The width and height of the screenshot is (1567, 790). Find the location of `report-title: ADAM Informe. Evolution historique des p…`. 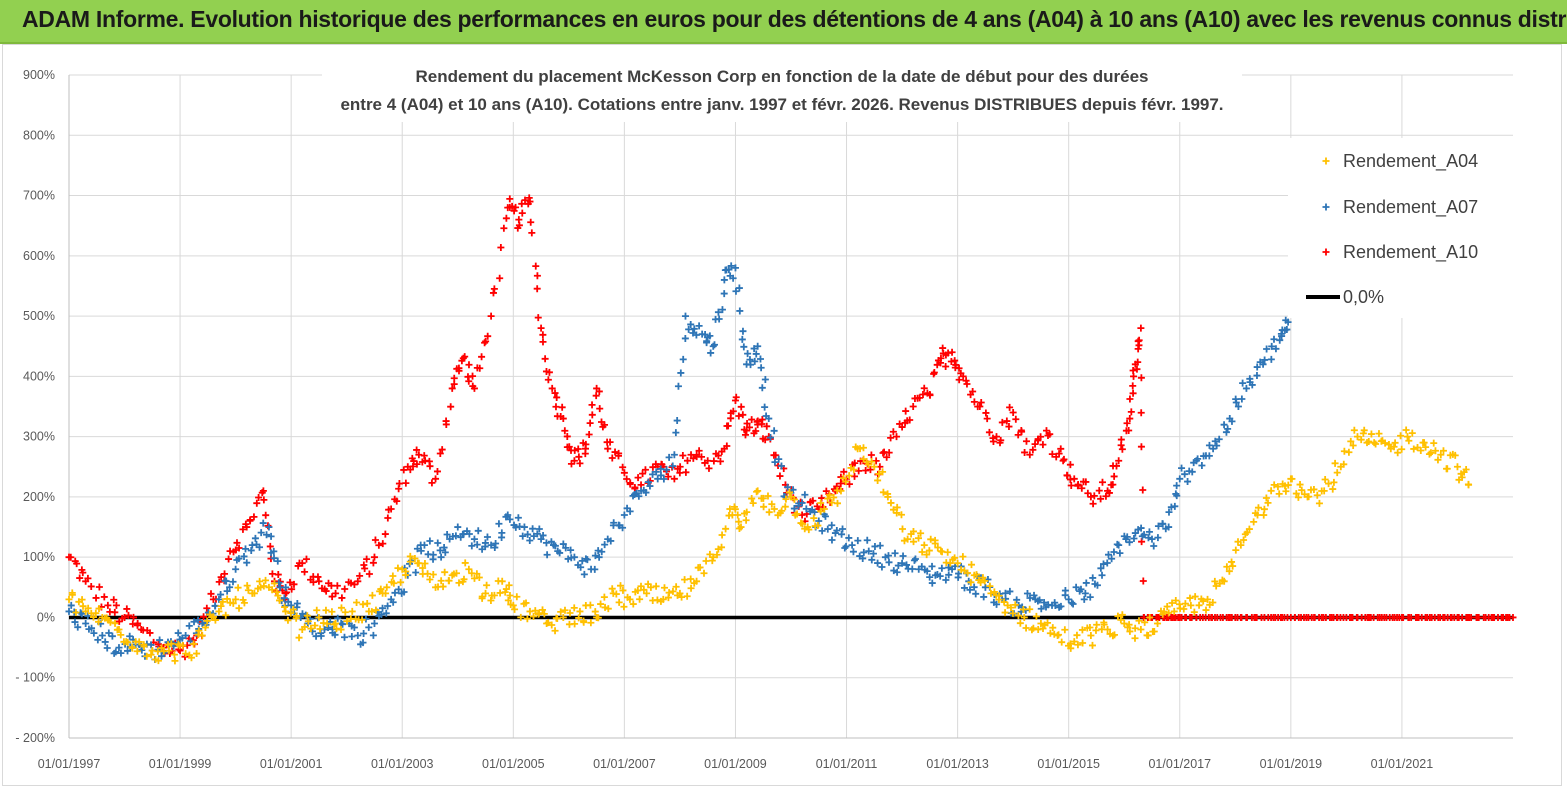

report-title: ADAM Informe. Evolution historique des p… is located at coordinates (794, 19).